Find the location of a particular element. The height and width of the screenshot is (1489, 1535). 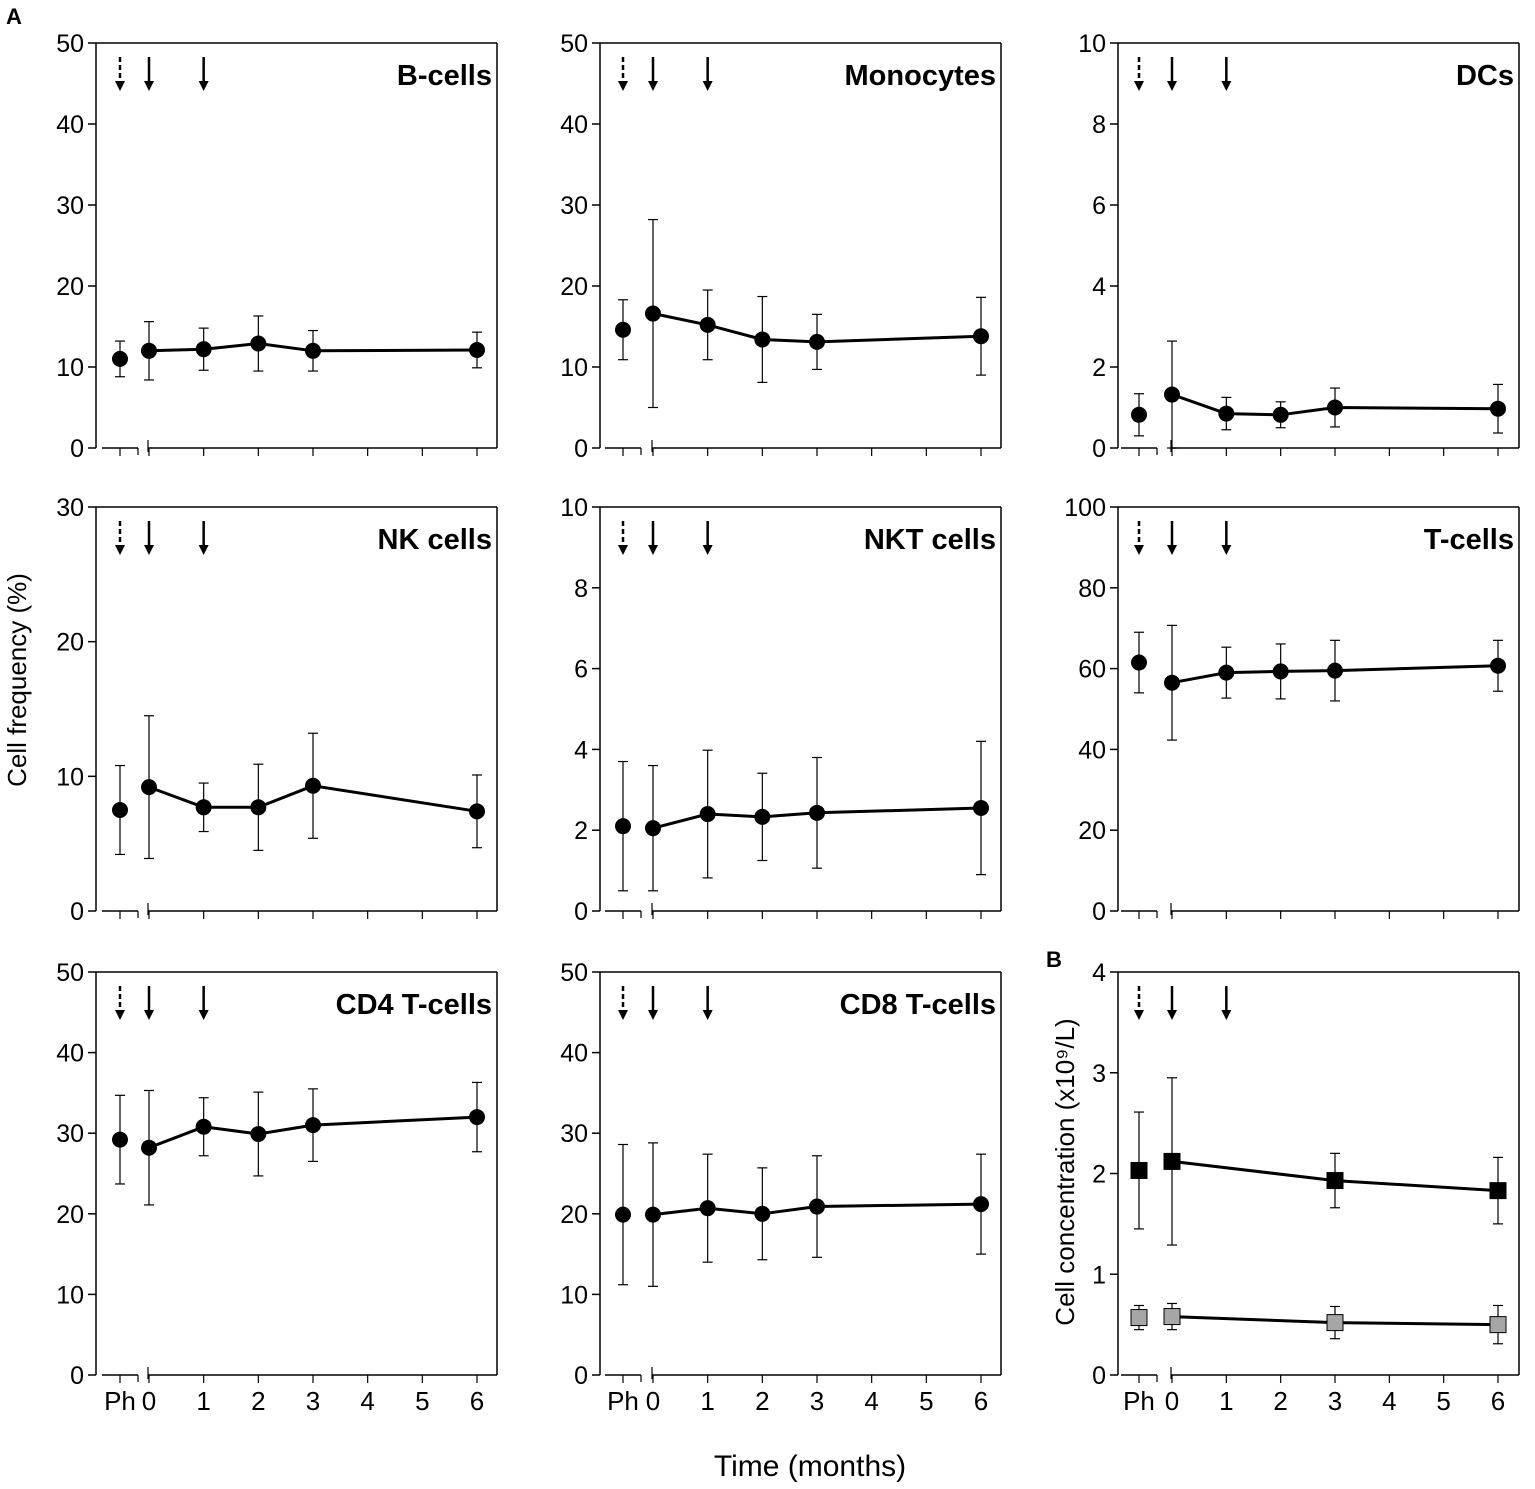

panel-a-label: A is located at coordinates (14, 16).